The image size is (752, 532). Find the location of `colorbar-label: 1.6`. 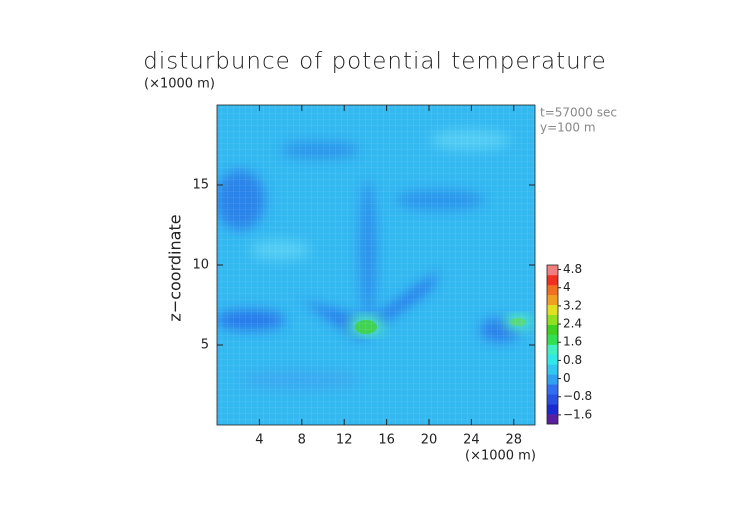

colorbar-label: 1.6 is located at coordinates (572, 342).